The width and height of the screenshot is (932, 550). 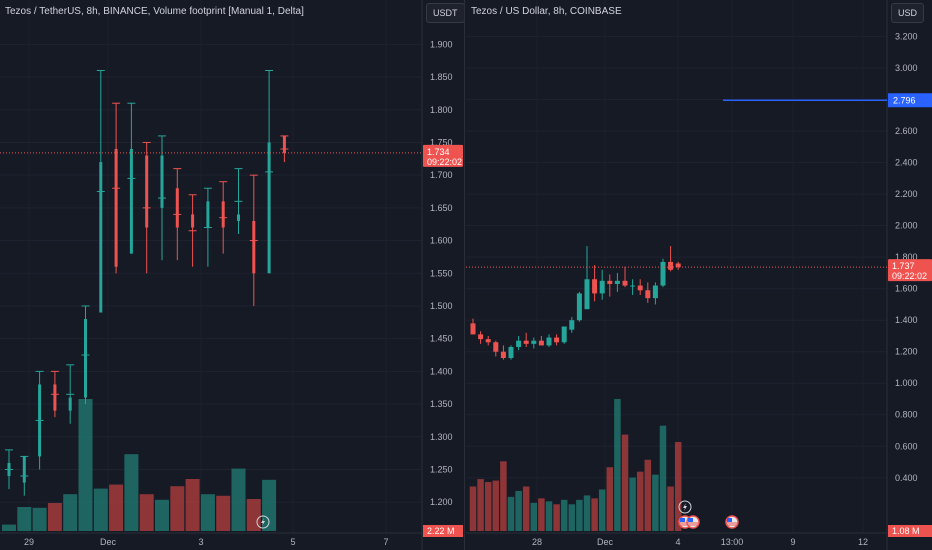 What do you see at coordinates (537, 542) in the screenshot?
I see `x-tick-label: 28` at bounding box center [537, 542].